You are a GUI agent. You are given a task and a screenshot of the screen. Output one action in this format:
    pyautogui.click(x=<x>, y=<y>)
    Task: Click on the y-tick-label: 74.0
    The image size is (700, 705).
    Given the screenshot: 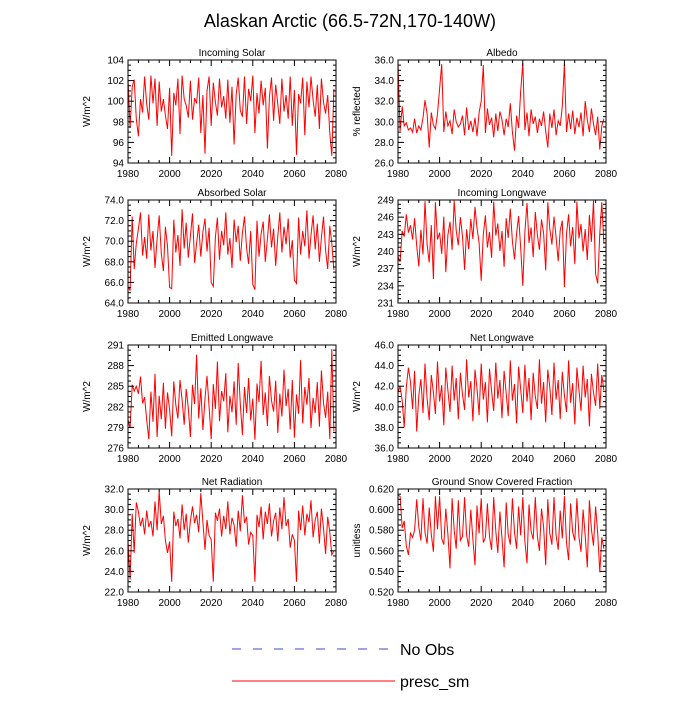 What is the action you would take?
    pyautogui.click(x=115, y=201)
    